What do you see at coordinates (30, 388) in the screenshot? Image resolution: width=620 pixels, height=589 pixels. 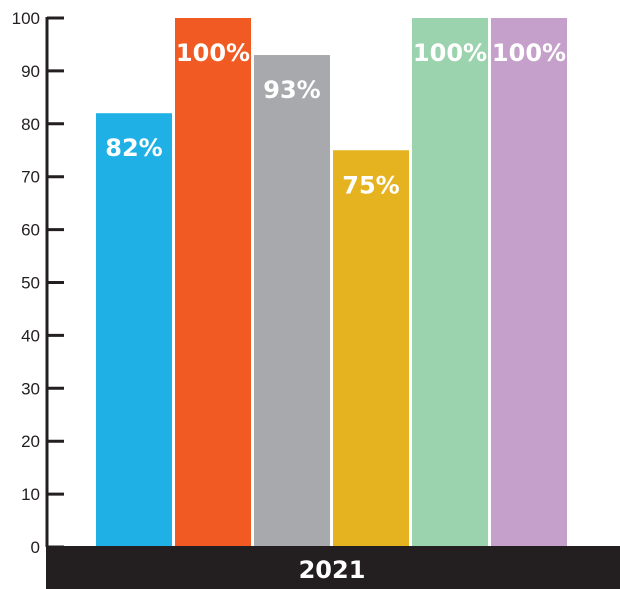 I see `y-tick-label: 30` at bounding box center [30, 388].